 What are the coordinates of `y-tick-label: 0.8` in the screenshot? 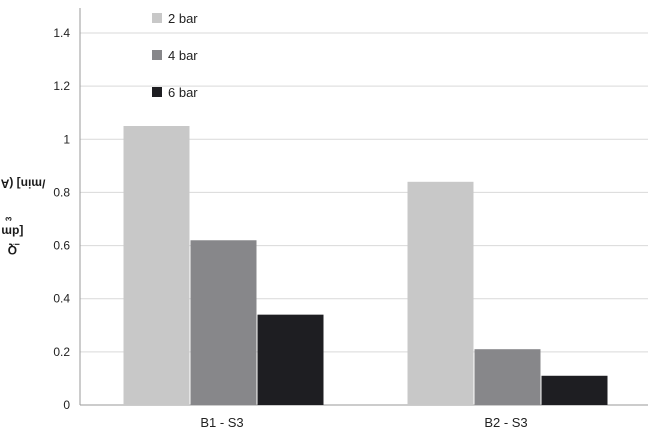 It's located at (61, 192).